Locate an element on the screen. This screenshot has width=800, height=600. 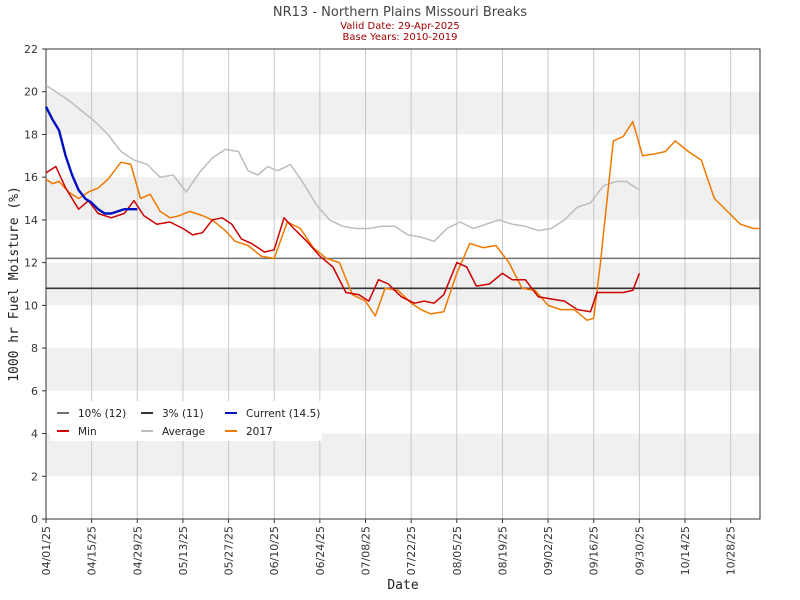
y-tick-label: 2 is located at coordinates (34, 476).